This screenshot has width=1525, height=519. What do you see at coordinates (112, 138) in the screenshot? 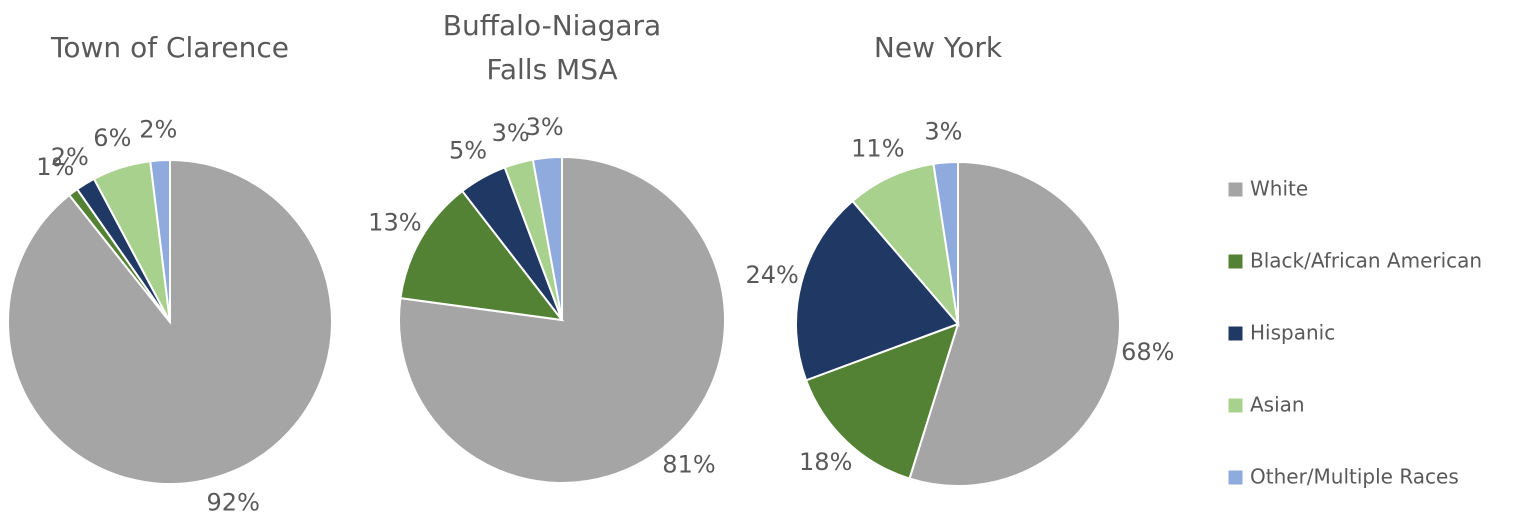
I see `data-label: 6%` at bounding box center [112, 138].